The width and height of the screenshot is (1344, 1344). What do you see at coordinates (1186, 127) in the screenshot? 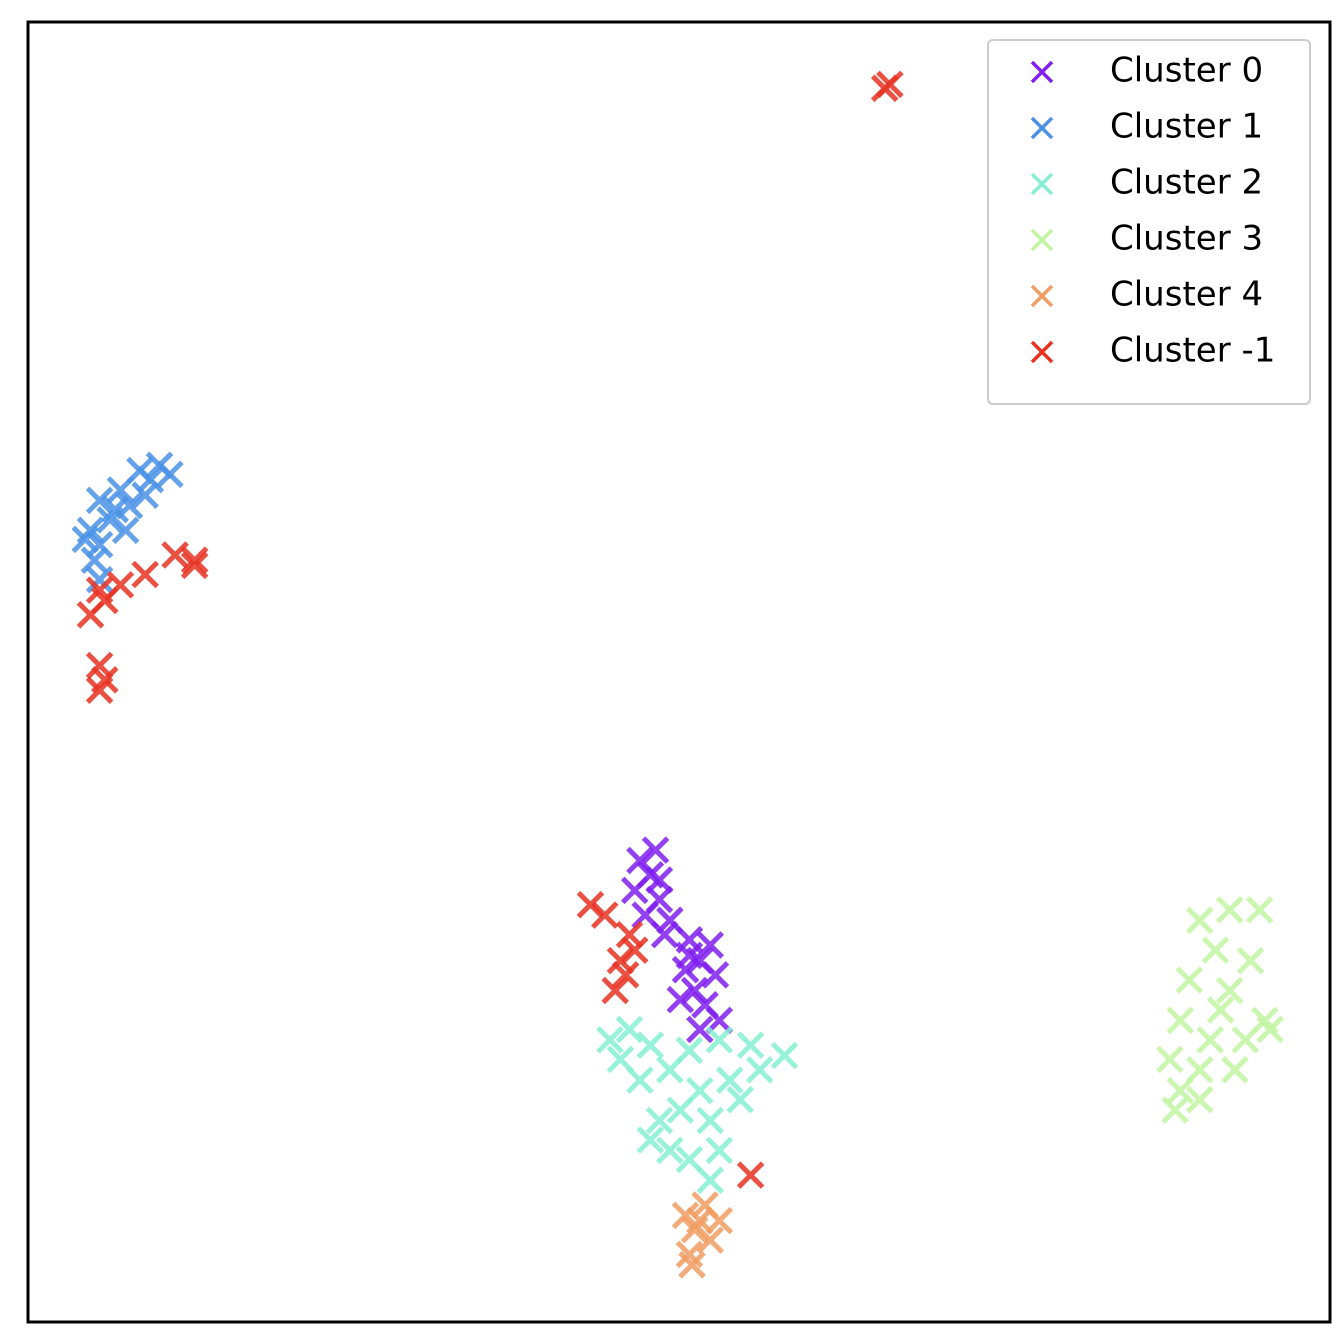
I see `legend-label: Cluster 1` at bounding box center [1186, 127].